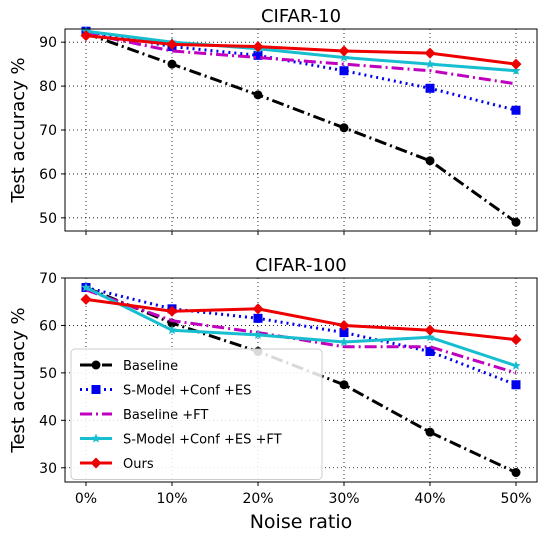 This screenshot has width=540, height=537. I want to click on legend-entry: Ours, so click(117, 464).